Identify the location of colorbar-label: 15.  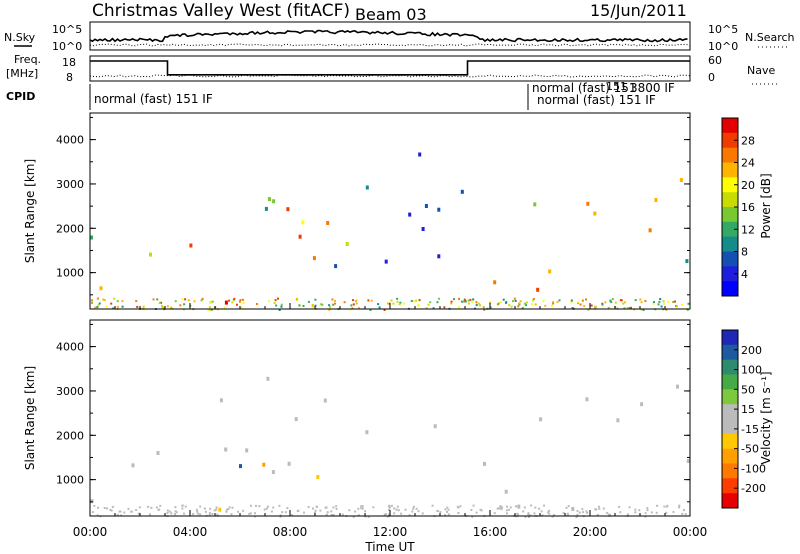
(748, 409).